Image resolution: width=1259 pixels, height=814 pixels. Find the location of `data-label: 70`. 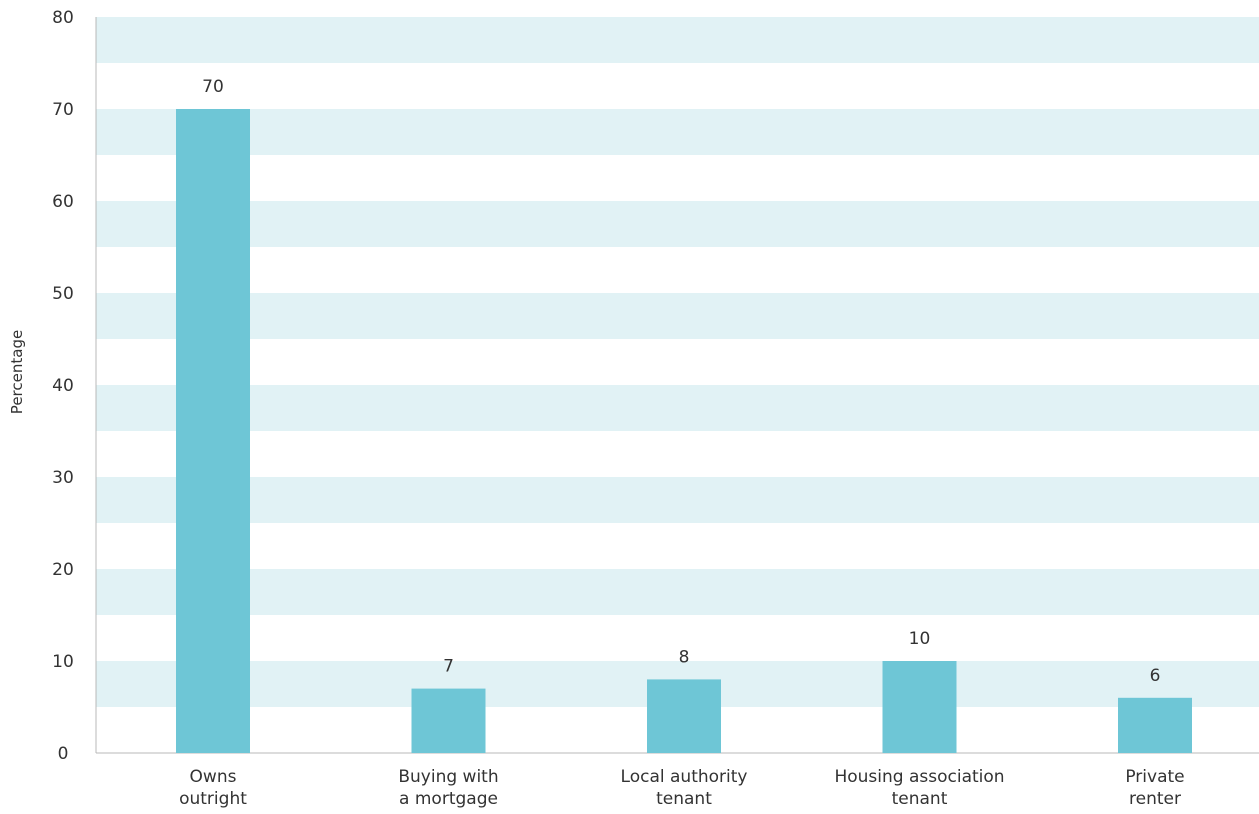

data-label: 70 is located at coordinates (213, 87).